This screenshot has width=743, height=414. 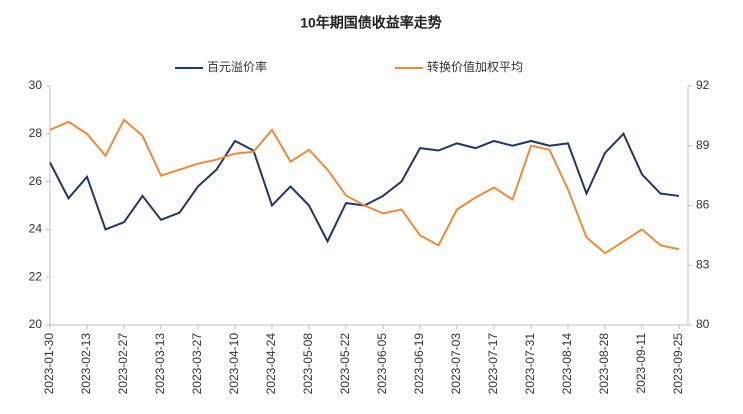 I want to click on x-tick-label: 2023-03-27, so click(x=197, y=364).